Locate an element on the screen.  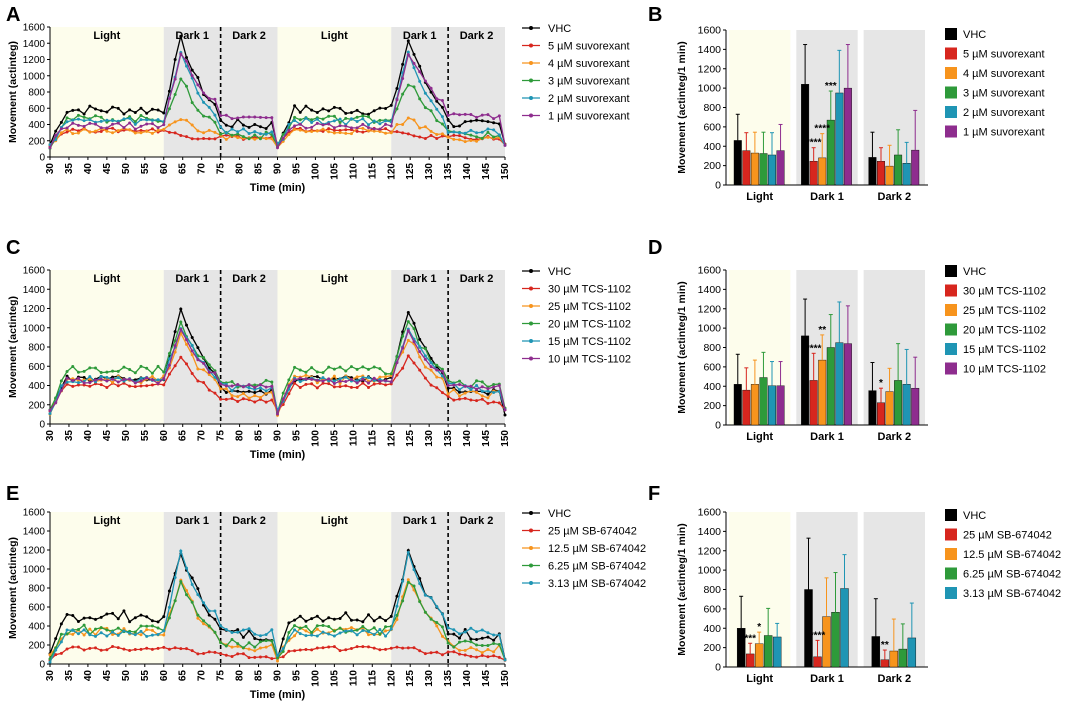
legend-entry: 30 µM TCS-1102 is located at coordinates (1004, 292).